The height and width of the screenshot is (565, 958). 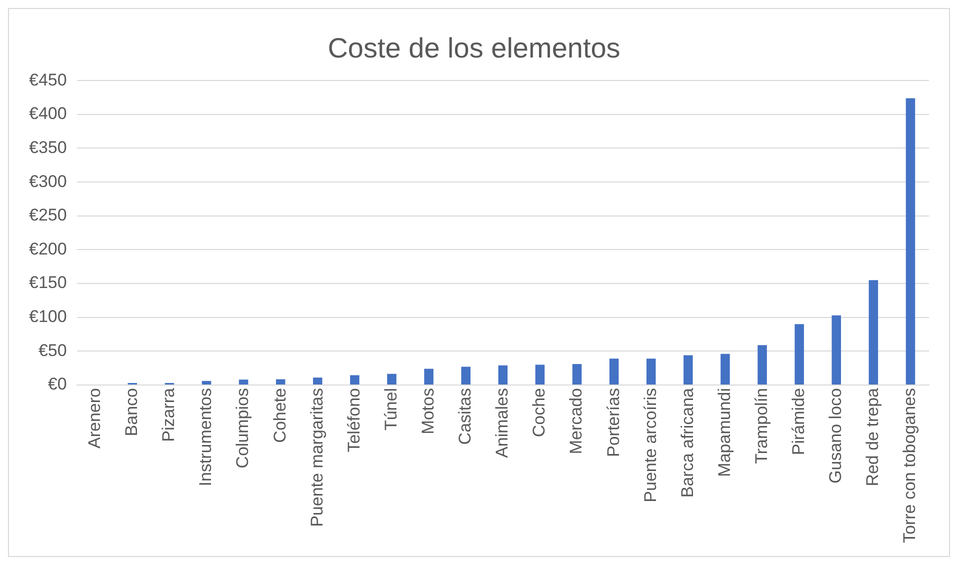 I want to click on x-tick-label: Cohete, so click(x=280, y=415).